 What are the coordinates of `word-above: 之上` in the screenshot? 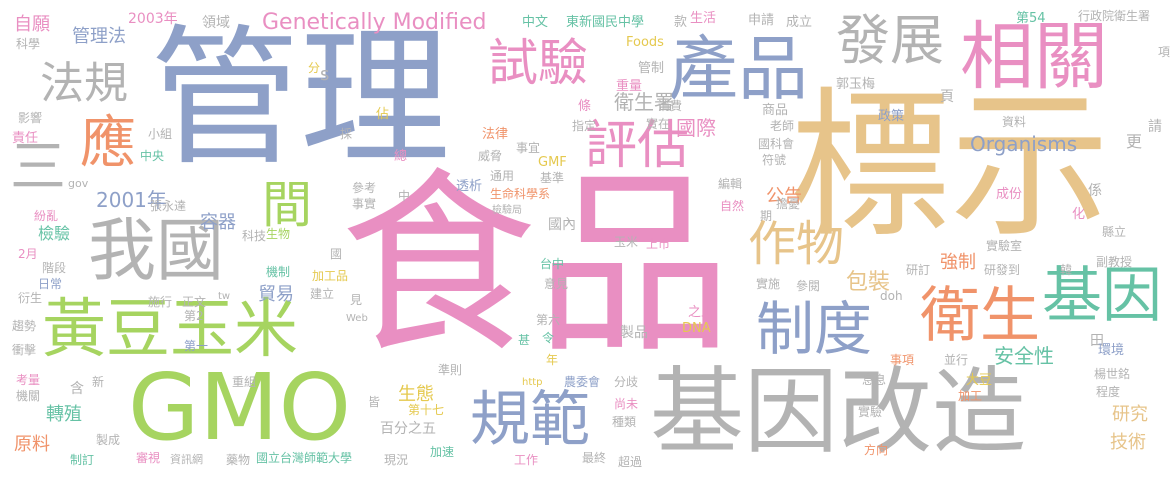 It's located at (701, 312).